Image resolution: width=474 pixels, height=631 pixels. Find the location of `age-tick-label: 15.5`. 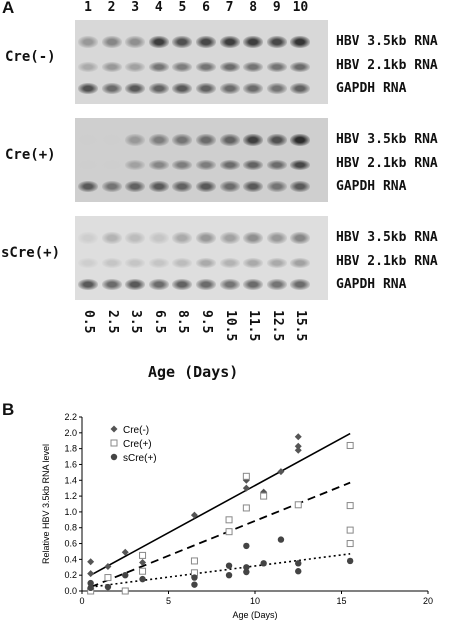

age-tick-label: 15.5 is located at coordinates (301, 326).